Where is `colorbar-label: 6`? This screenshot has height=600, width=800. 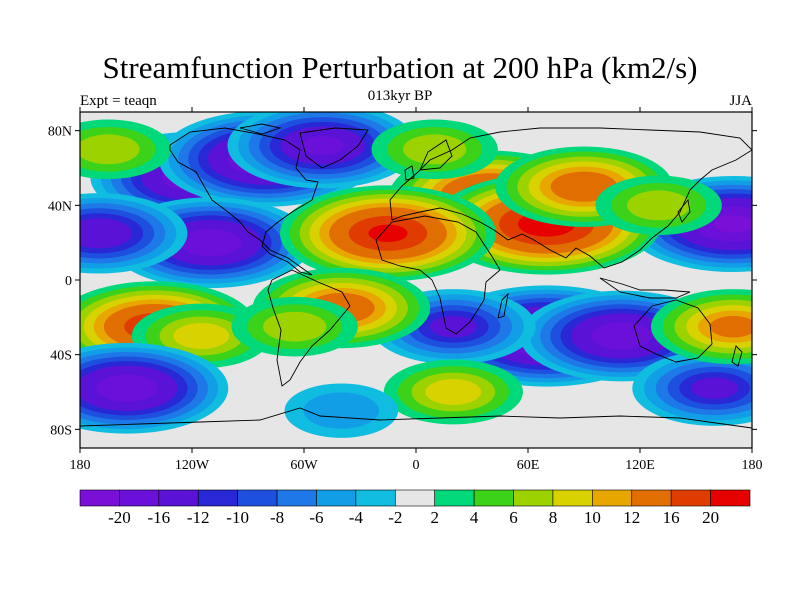
colorbar-label: 6 is located at coordinates (513, 517).